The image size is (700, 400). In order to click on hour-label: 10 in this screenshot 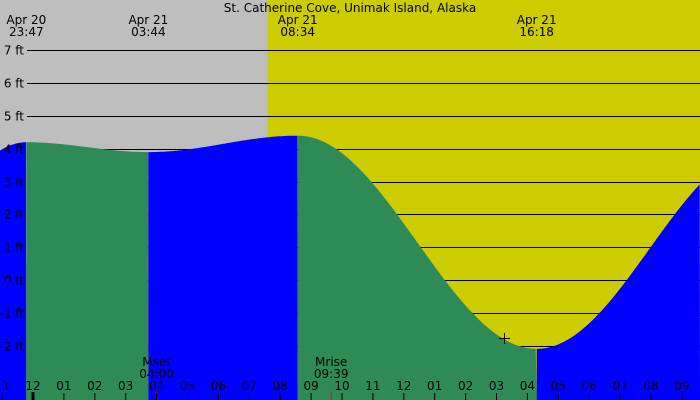, I will do `click(341, 386)`.